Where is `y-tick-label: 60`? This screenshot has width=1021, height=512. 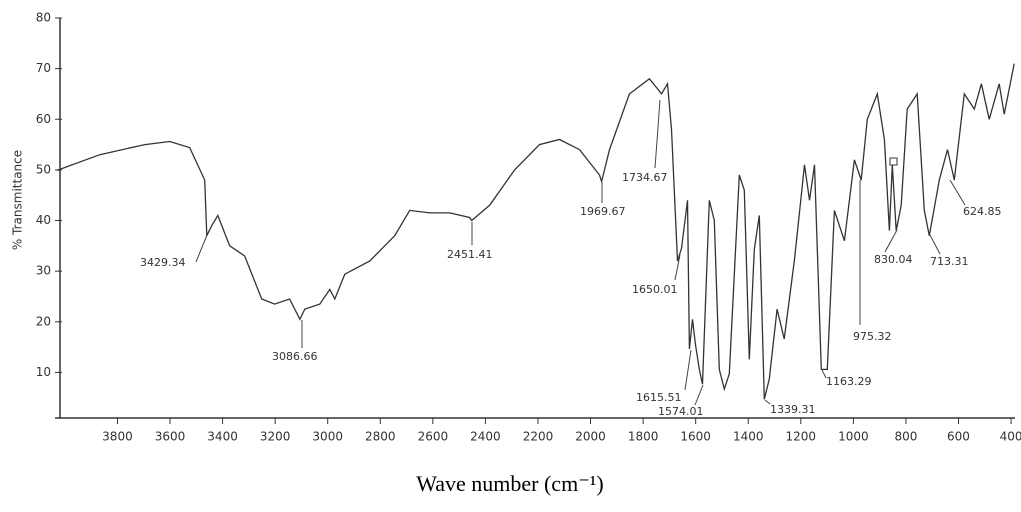 y-tick-label: 60 is located at coordinates (43, 119).